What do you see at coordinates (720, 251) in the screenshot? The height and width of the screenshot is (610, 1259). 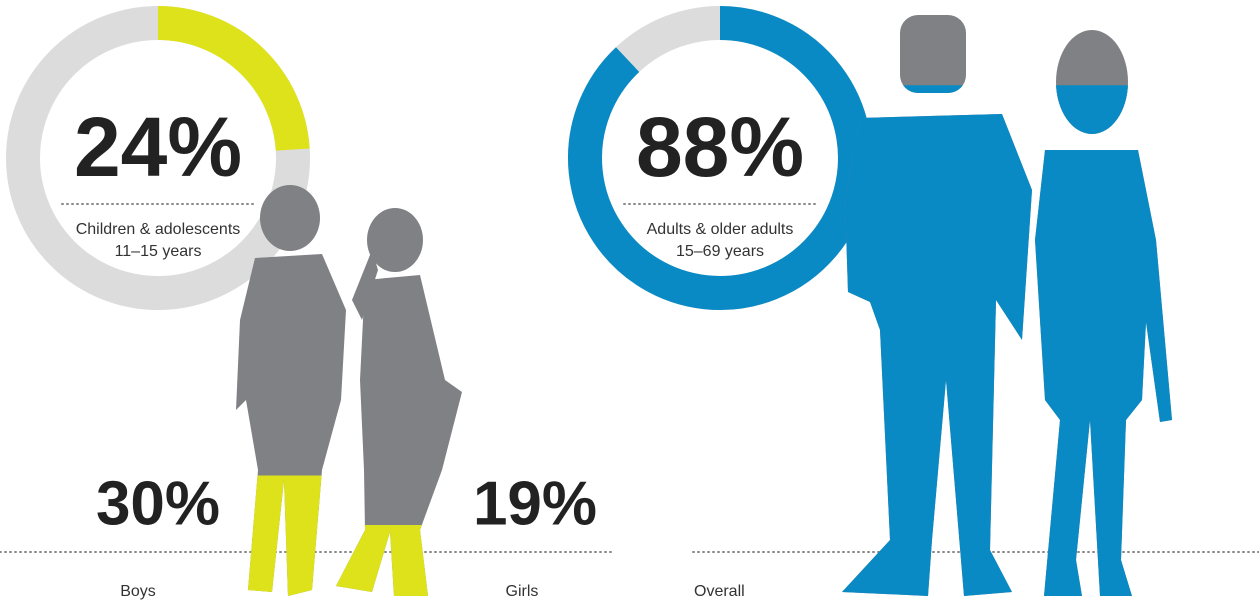 I see `donut-sublabel: 15–69 years` at bounding box center [720, 251].